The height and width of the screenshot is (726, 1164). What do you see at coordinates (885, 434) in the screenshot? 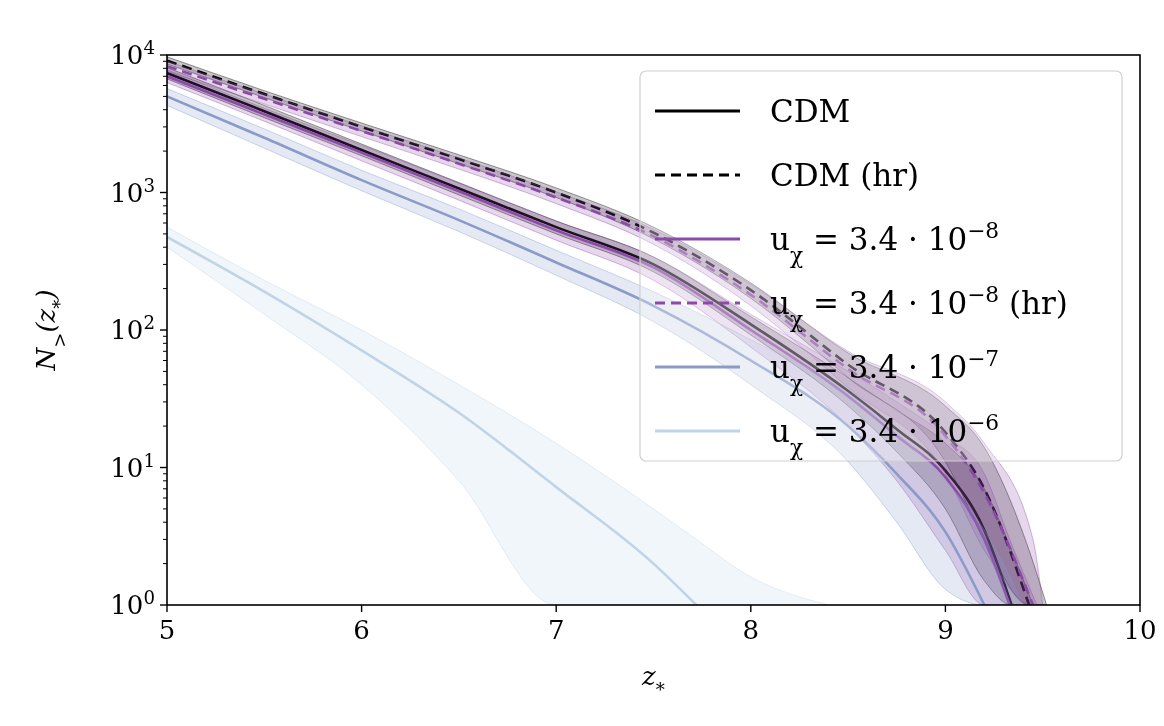
I see `legend-label: u$_{χ}$ = 3.4 · 10$^{−6}$` at bounding box center [885, 434].